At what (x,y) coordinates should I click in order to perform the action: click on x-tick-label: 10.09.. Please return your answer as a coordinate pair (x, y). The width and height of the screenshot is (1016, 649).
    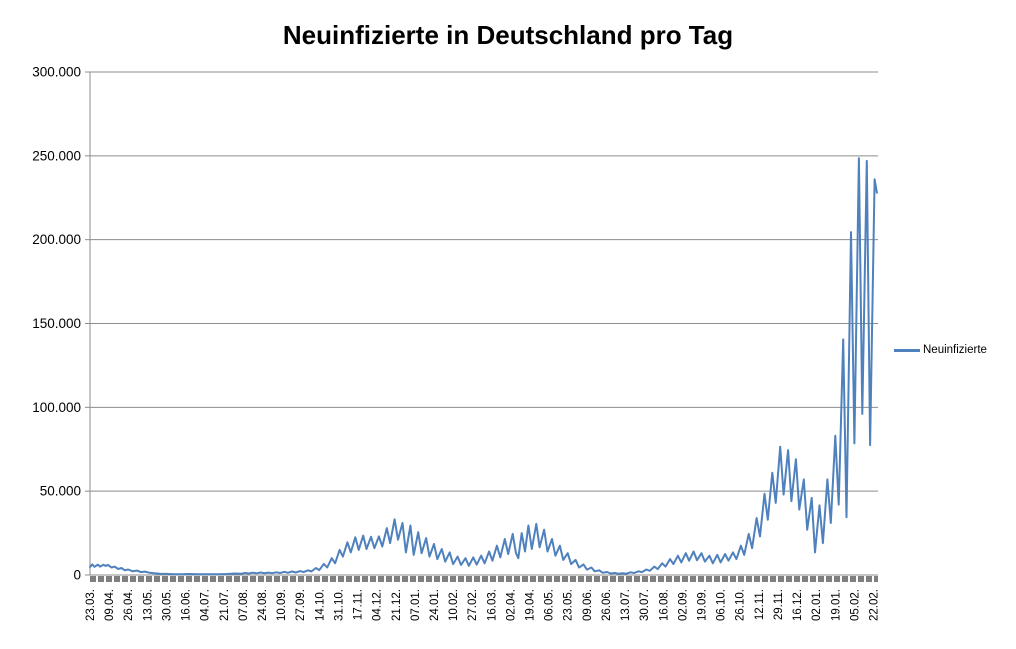
    Looking at the image, I should click on (282, 605).